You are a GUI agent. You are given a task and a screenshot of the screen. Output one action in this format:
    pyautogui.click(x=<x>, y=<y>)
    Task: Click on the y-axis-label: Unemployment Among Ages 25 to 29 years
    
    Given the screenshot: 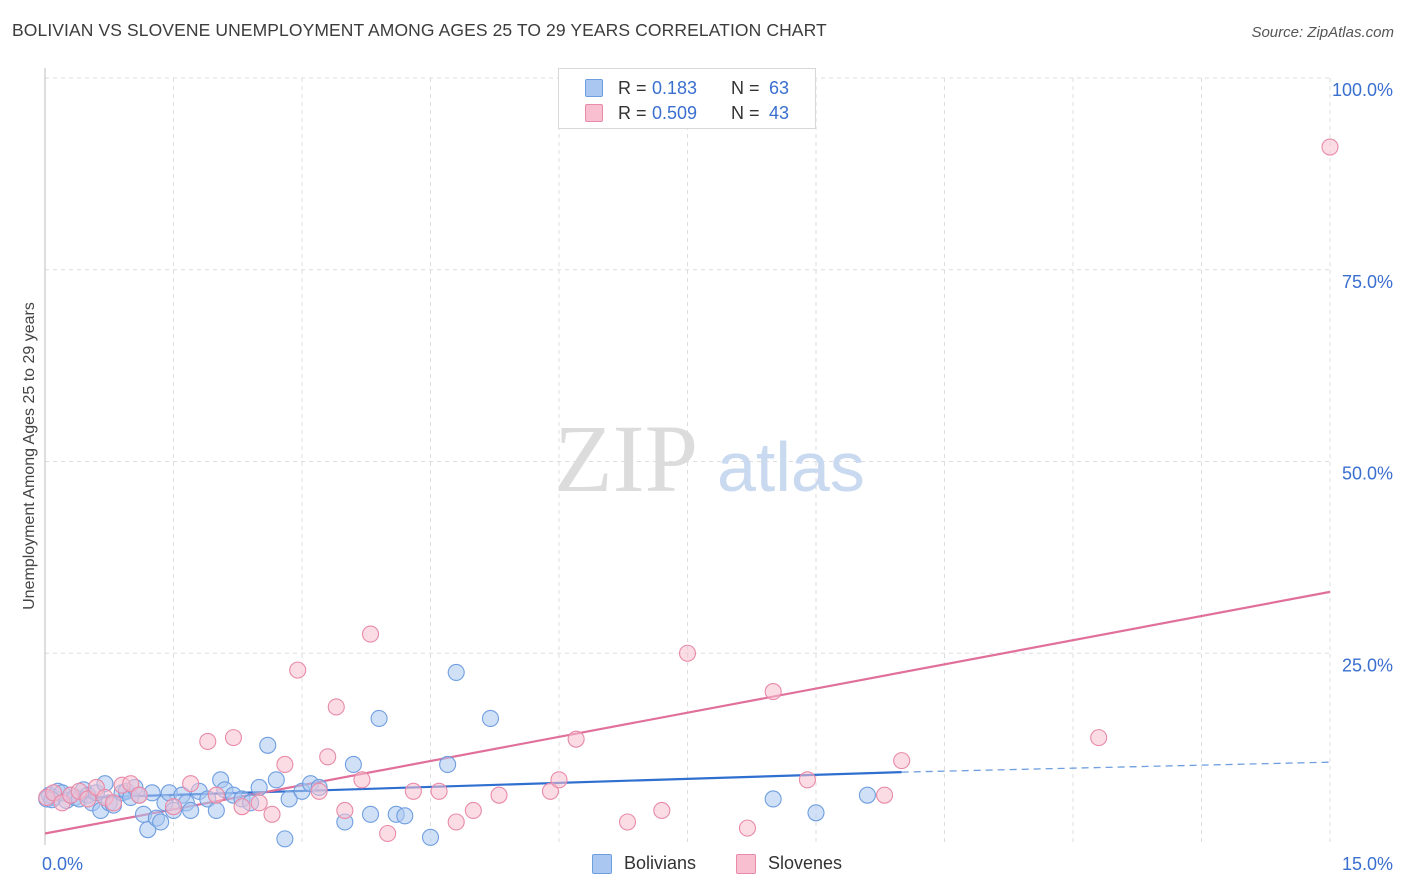 What is the action you would take?
    pyautogui.click(x=29, y=456)
    